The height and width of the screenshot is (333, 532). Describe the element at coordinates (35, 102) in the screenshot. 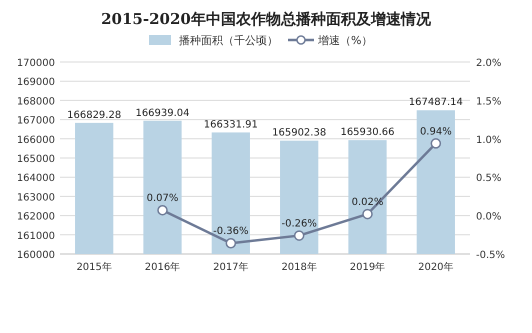

I see `y-tick-label: 168000` at that location.